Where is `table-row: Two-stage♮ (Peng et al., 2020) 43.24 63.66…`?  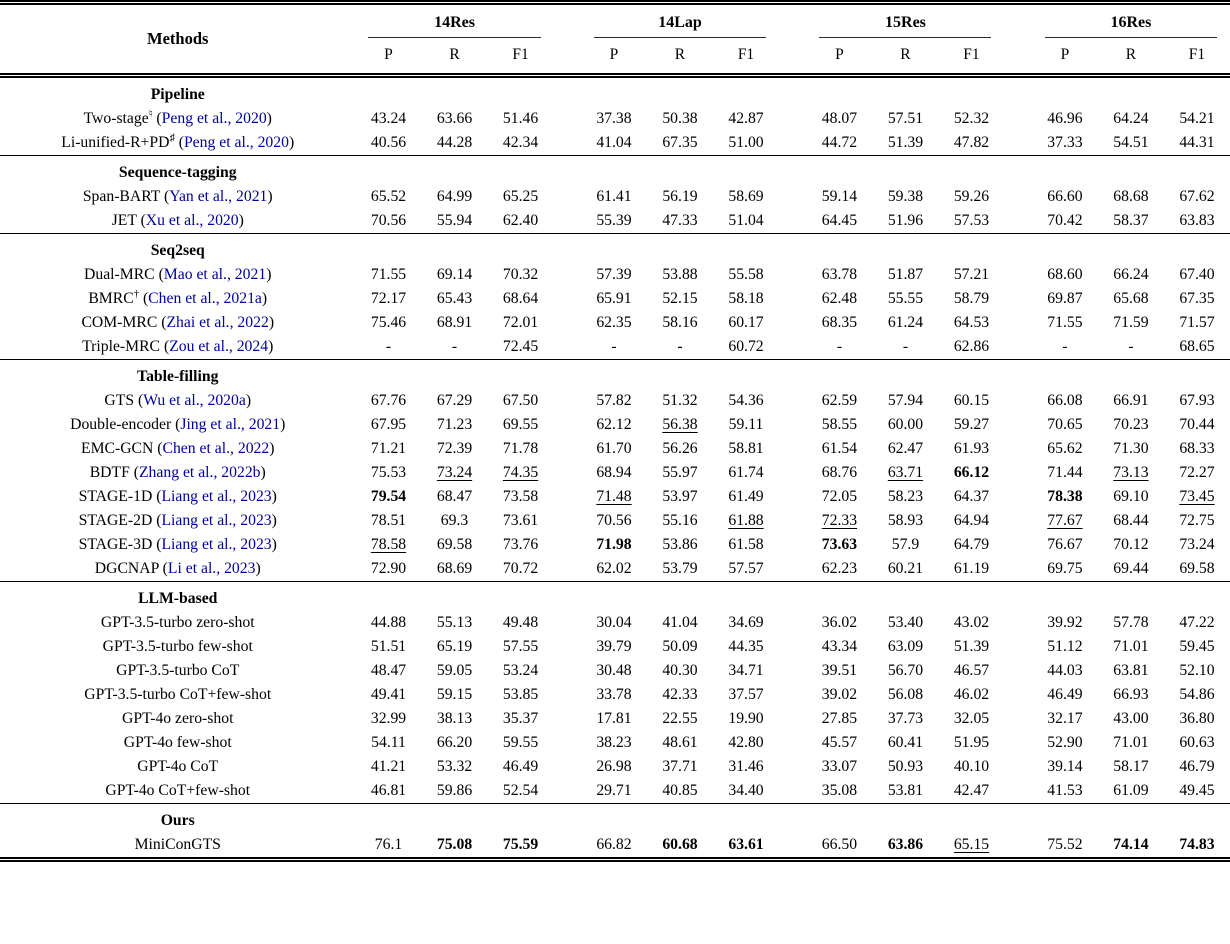
table-row: Two-stage♮ (Peng et al., 2020) 43.24 63.66… is located at coordinates (615, 119).